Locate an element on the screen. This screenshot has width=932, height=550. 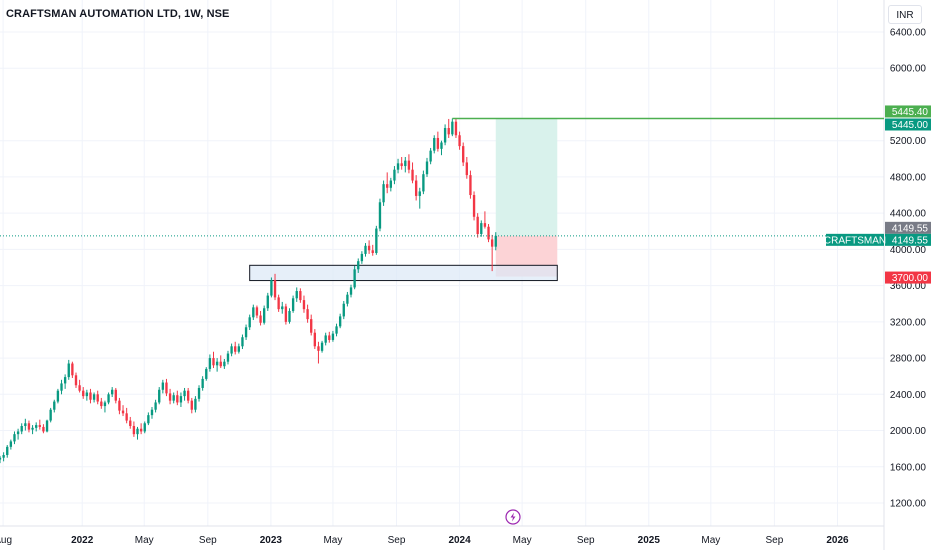
high-tag-bg is located at coordinates (908, 111).